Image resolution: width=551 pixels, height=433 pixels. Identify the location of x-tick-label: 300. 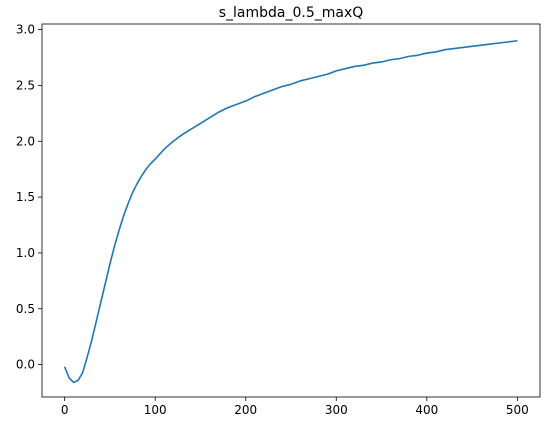
(336, 410).